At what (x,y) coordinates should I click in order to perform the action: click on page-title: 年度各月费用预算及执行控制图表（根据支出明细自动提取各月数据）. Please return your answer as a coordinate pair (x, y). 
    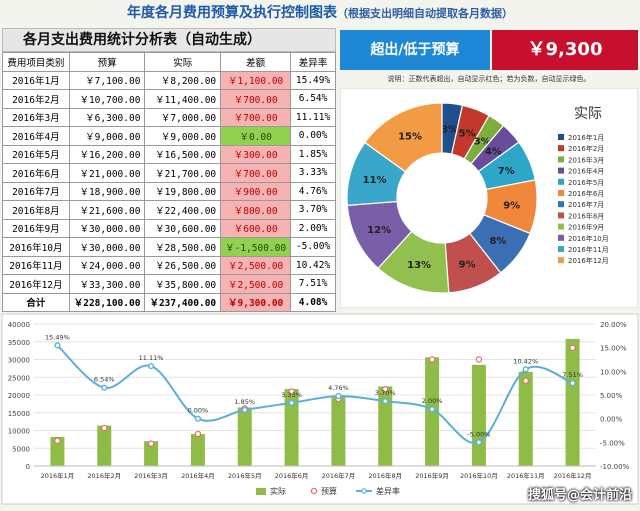
    Looking at the image, I should click on (320, 12).